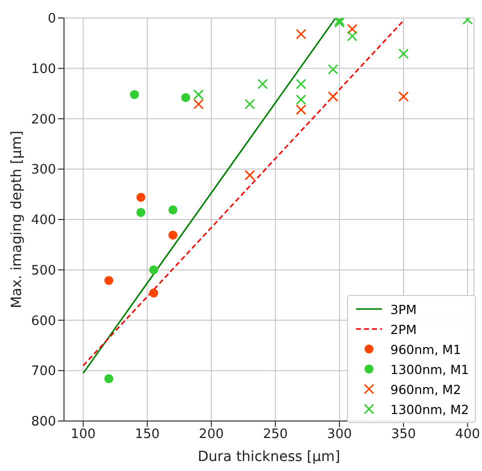 The height and width of the screenshot is (471, 482). What do you see at coordinates (426, 389) in the screenshot?
I see `legend-label: 960nm, M2` at bounding box center [426, 389].